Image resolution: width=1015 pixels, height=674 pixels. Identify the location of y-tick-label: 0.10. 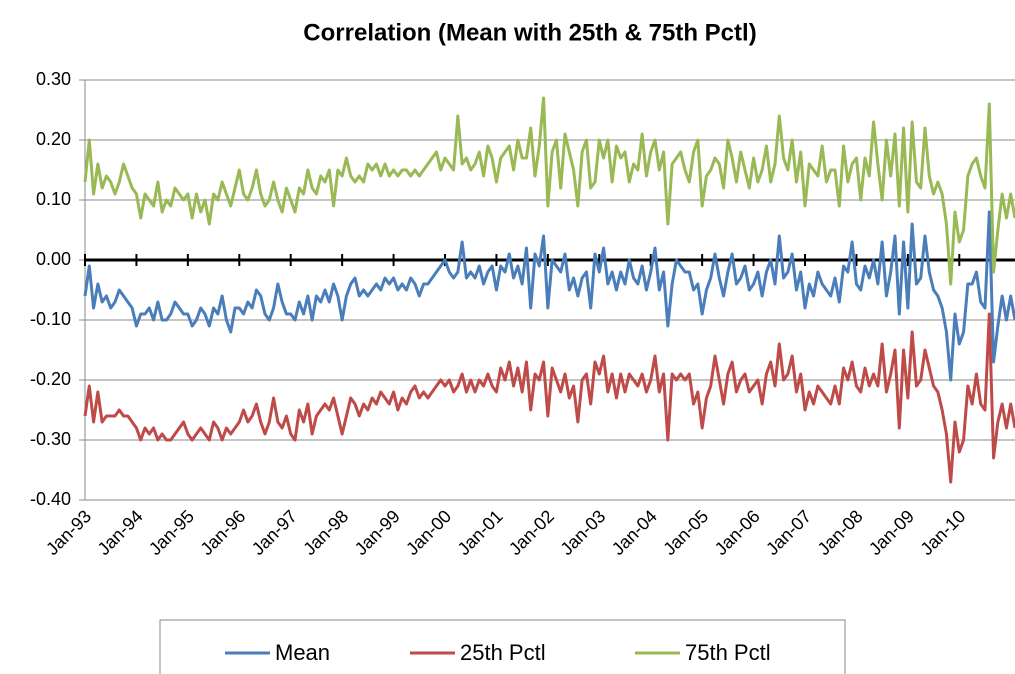
(53, 199).